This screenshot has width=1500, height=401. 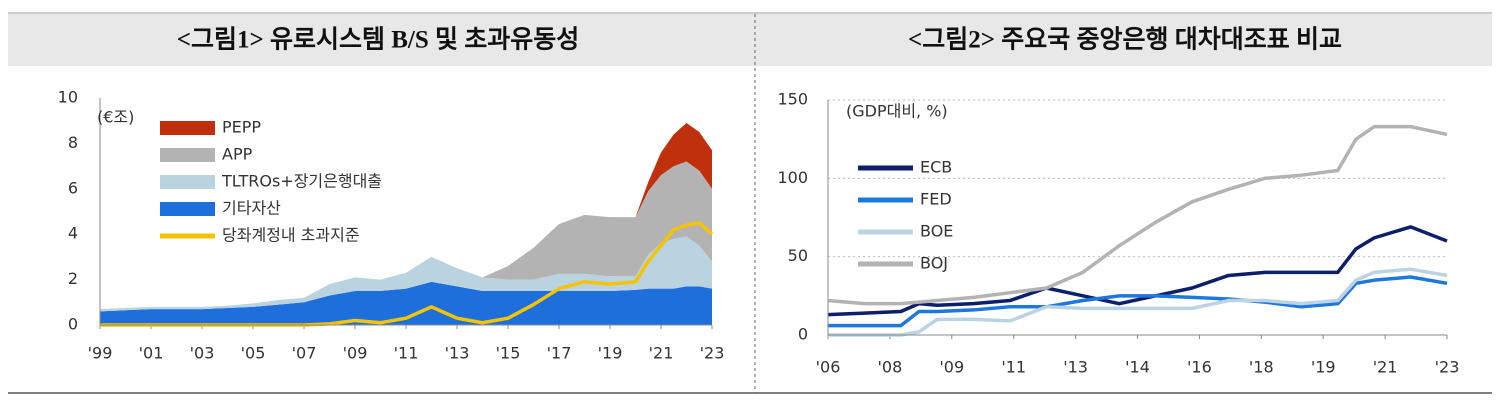 I want to click on y-tick-label: 6, so click(x=73, y=187).